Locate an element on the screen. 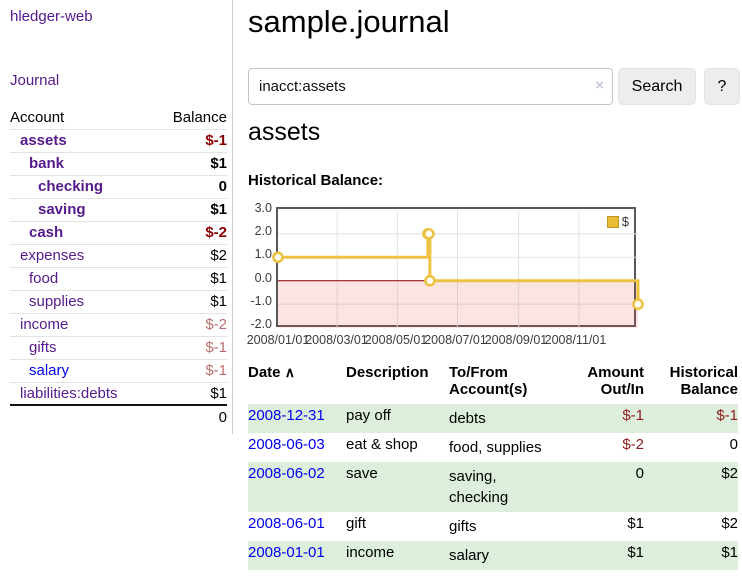  transaction-description: gift is located at coordinates (356, 523).